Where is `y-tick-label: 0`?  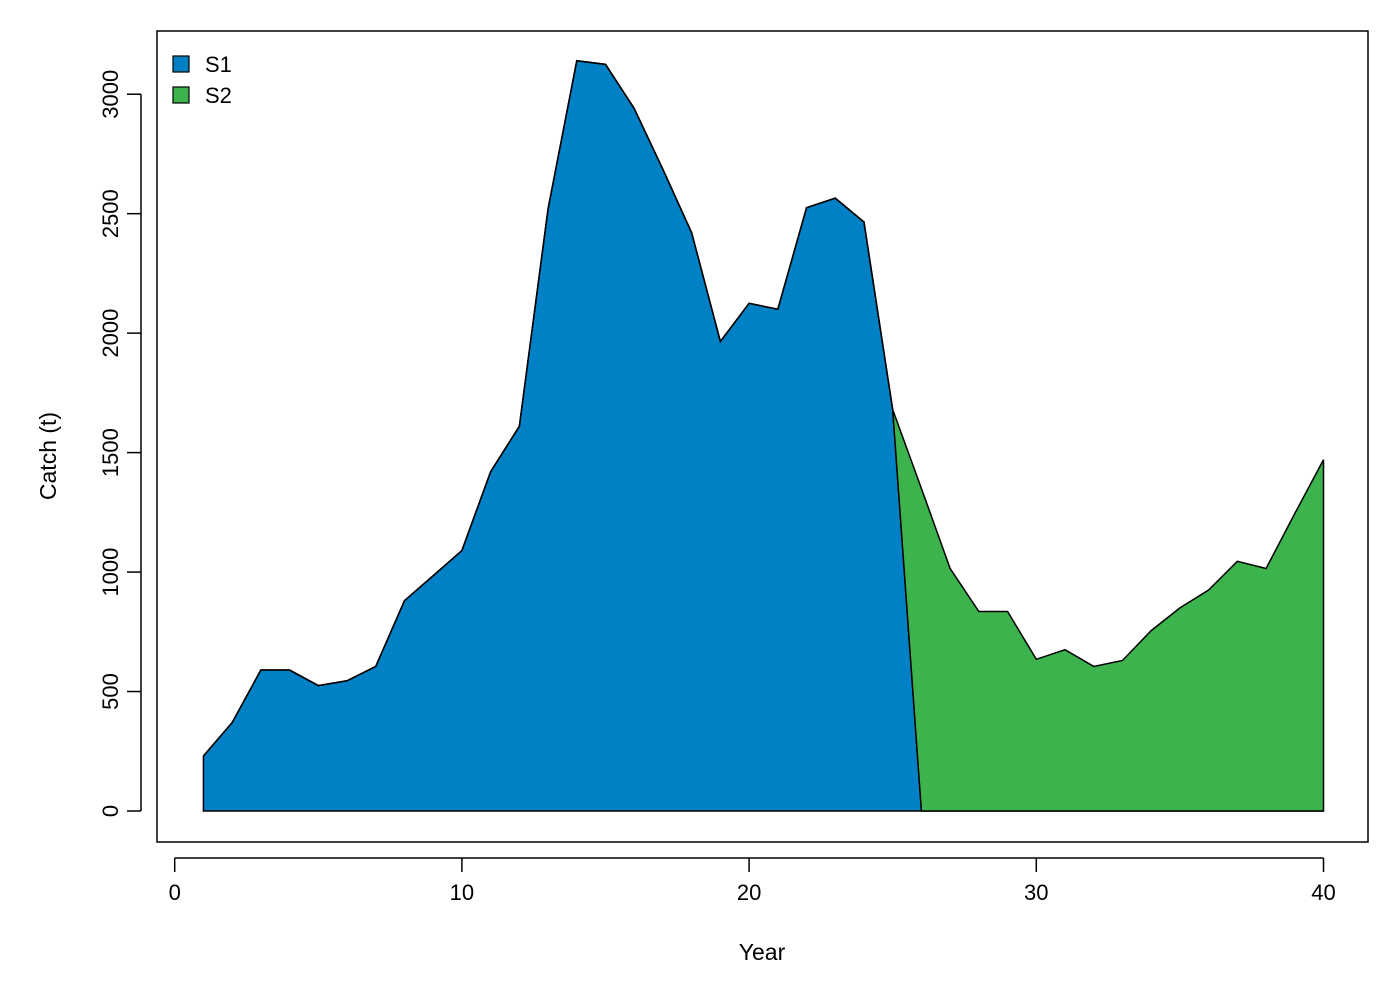
y-tick-label: 0 is located at coordinates (110, 811).